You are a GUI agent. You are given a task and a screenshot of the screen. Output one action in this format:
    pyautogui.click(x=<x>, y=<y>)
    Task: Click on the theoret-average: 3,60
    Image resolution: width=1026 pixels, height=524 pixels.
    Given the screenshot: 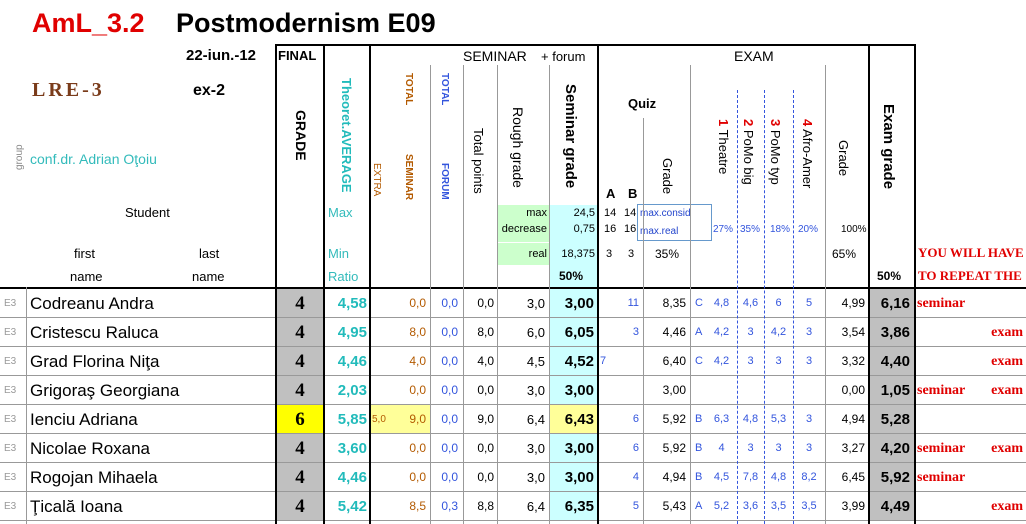 What is the action you would take?
    pyautogui.click(x=352, y=448)
    